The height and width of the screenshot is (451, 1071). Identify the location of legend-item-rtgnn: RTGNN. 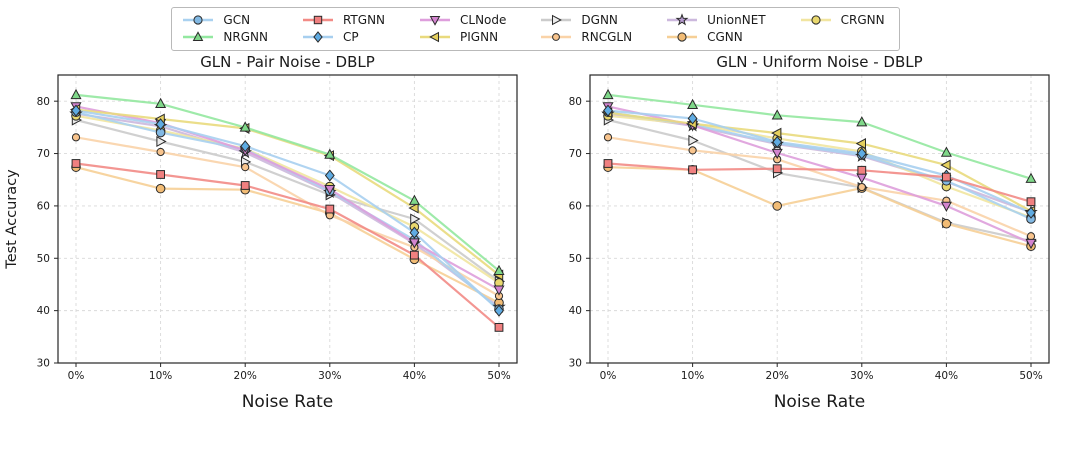
(343, 20).